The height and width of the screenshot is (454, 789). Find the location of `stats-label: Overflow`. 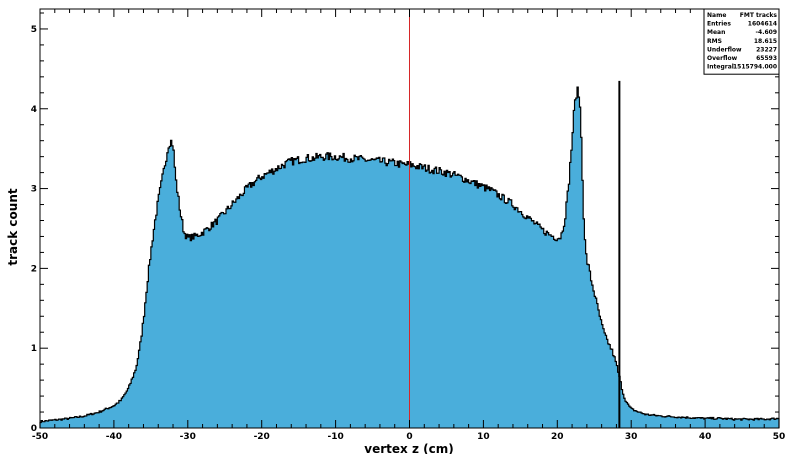

stats-label: Overflow is located at coordinates (722, 58).